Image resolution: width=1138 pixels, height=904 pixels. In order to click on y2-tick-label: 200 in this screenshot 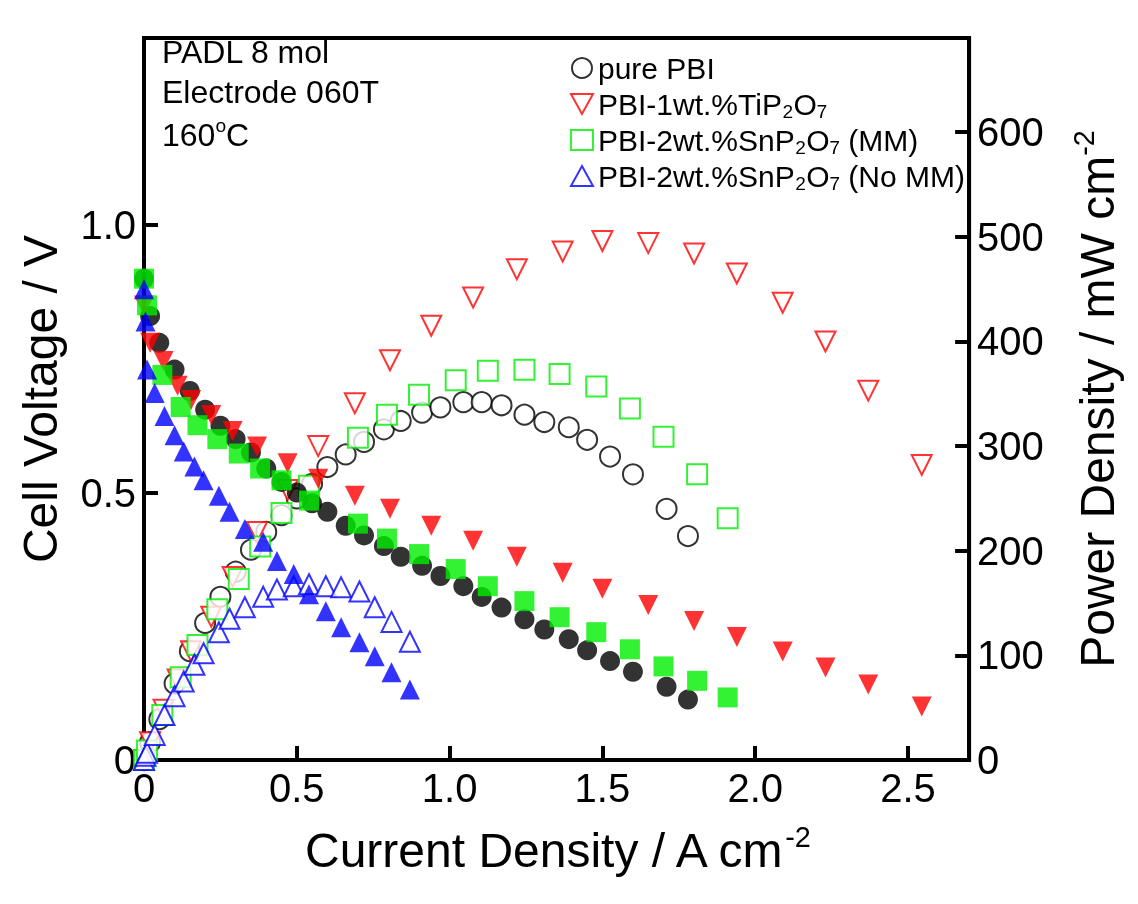, I will do `click(1010, 550)`.